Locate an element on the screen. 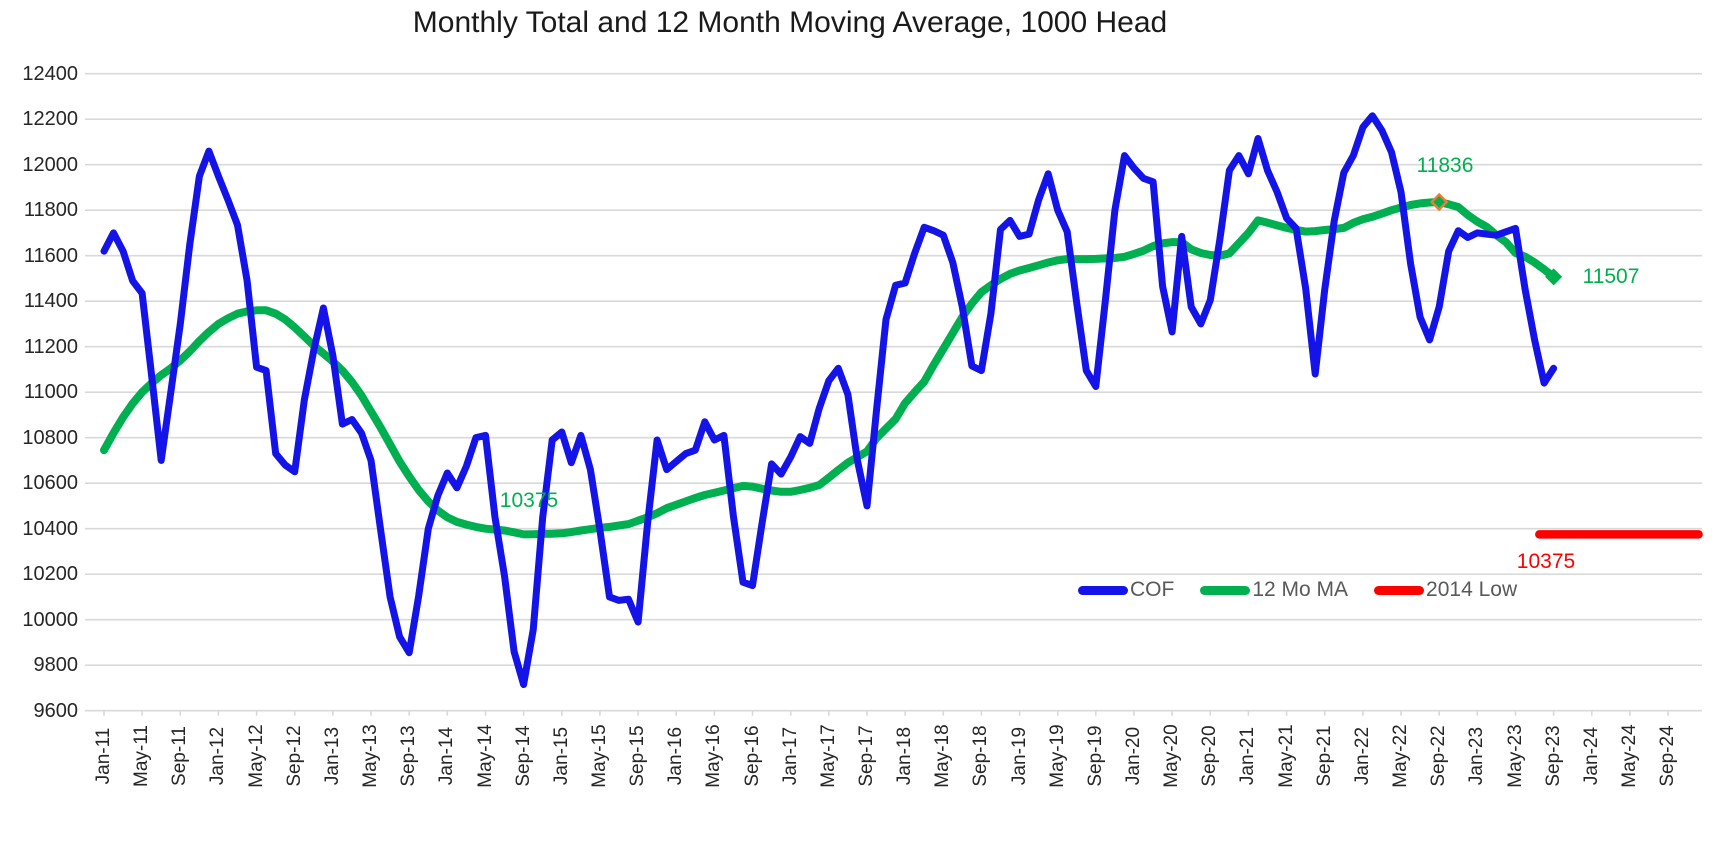 The height and width of the screenshot is (844, 1725). x-tick-label: May-20 is located at coordinates (1172, 756).